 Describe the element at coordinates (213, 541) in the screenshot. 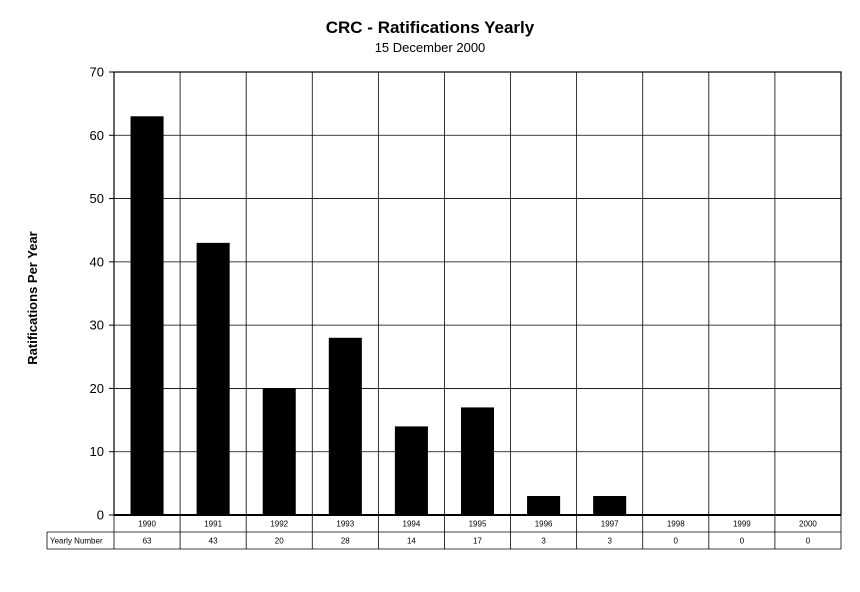

I see `data-label-1991: 43` at that location.